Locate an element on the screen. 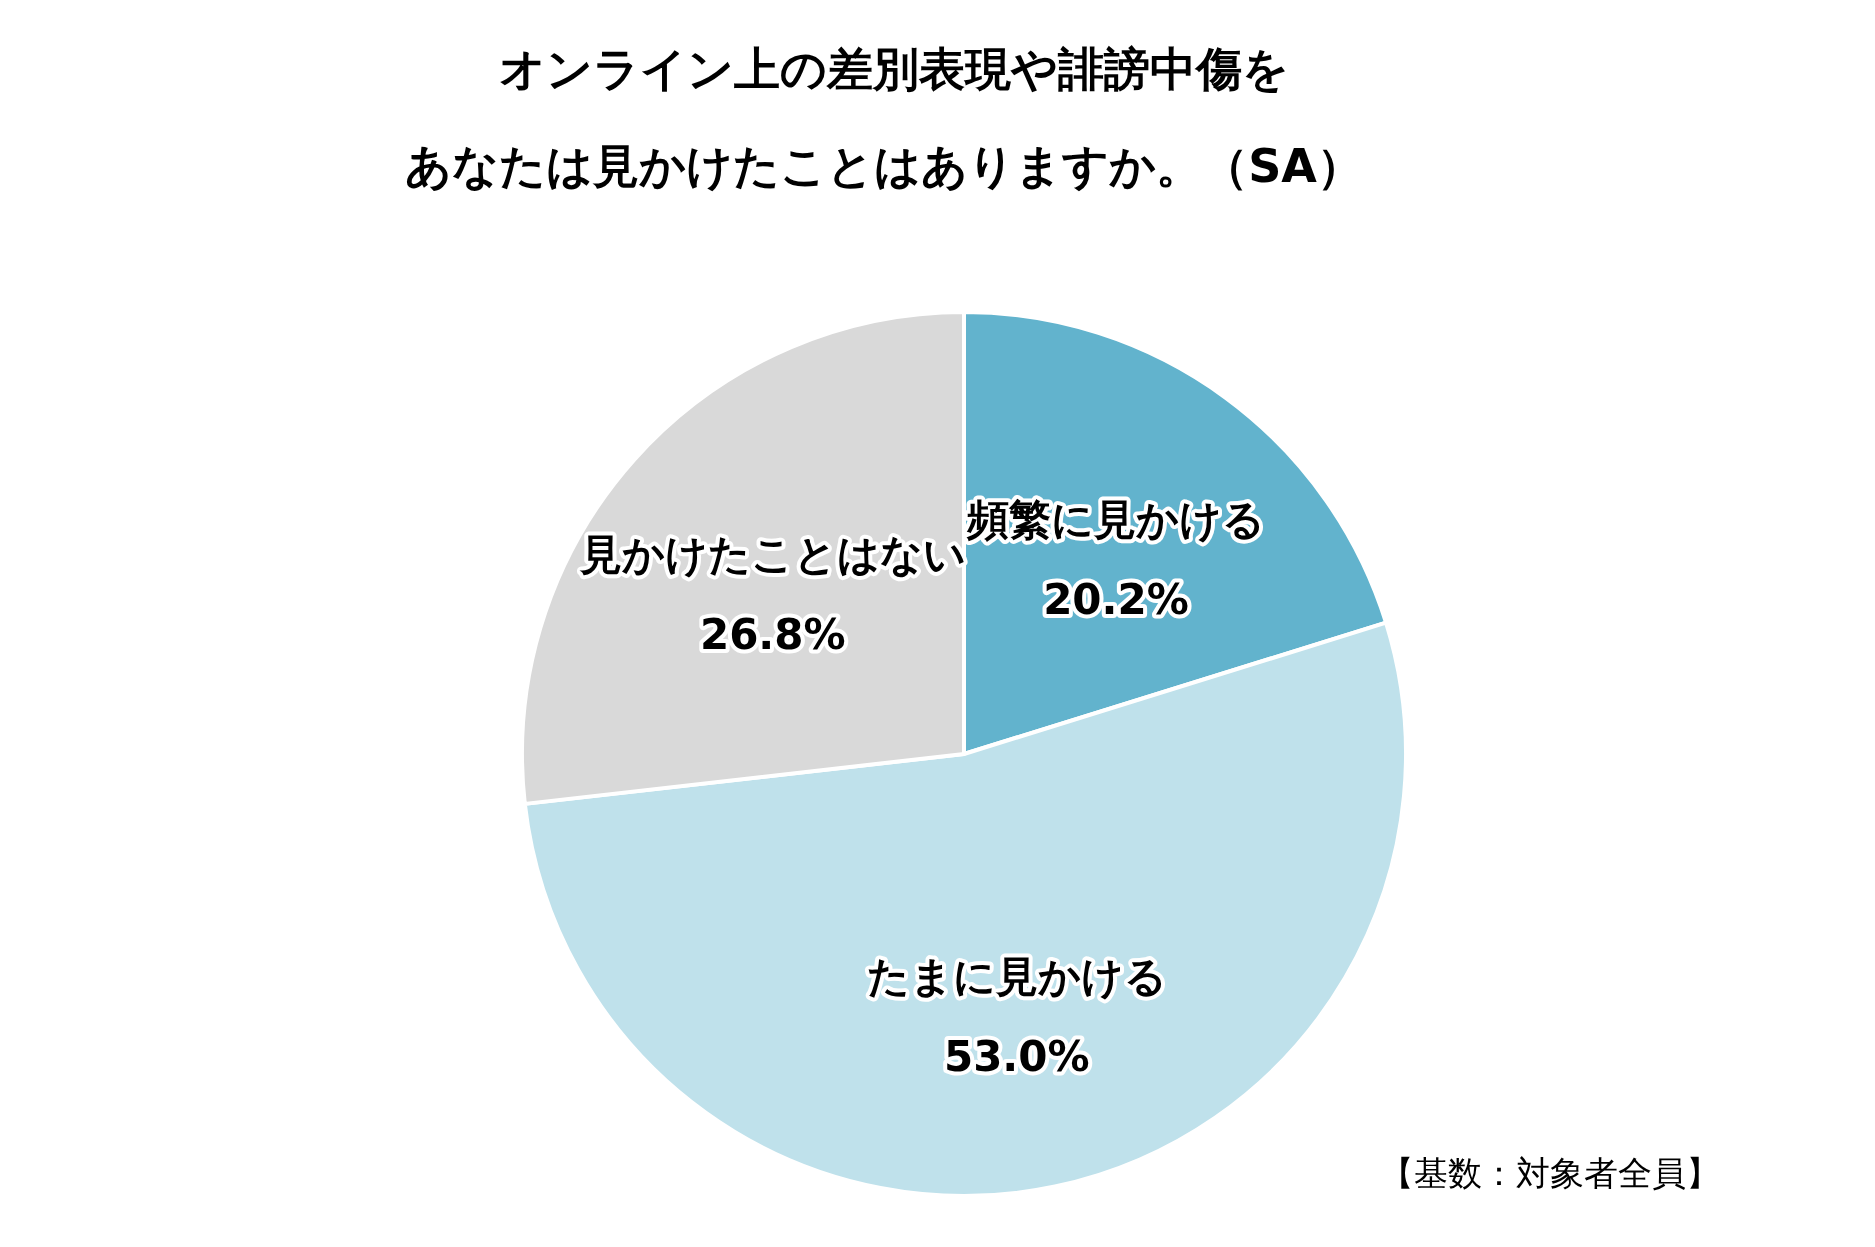  text: 【基数：対象者全員】 is located at coordinates (1550, 1173).